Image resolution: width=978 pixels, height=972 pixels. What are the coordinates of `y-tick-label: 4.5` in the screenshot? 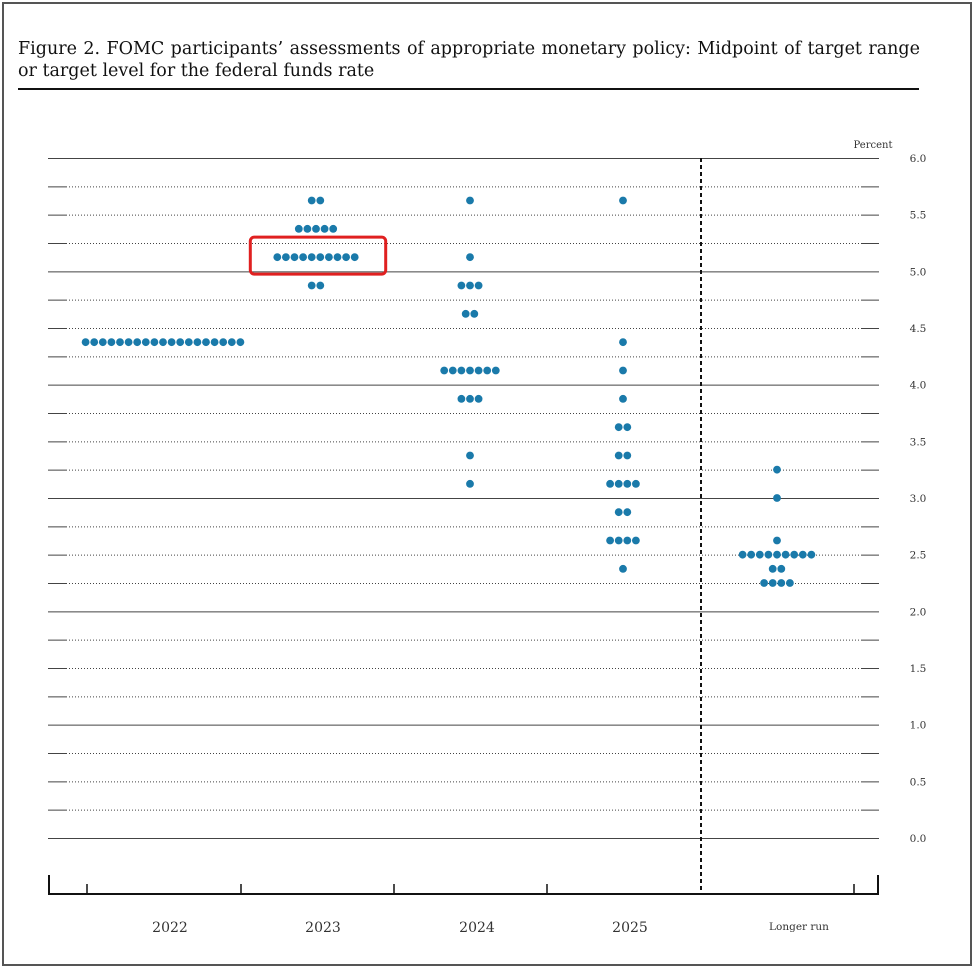 It's located at (918, 329).